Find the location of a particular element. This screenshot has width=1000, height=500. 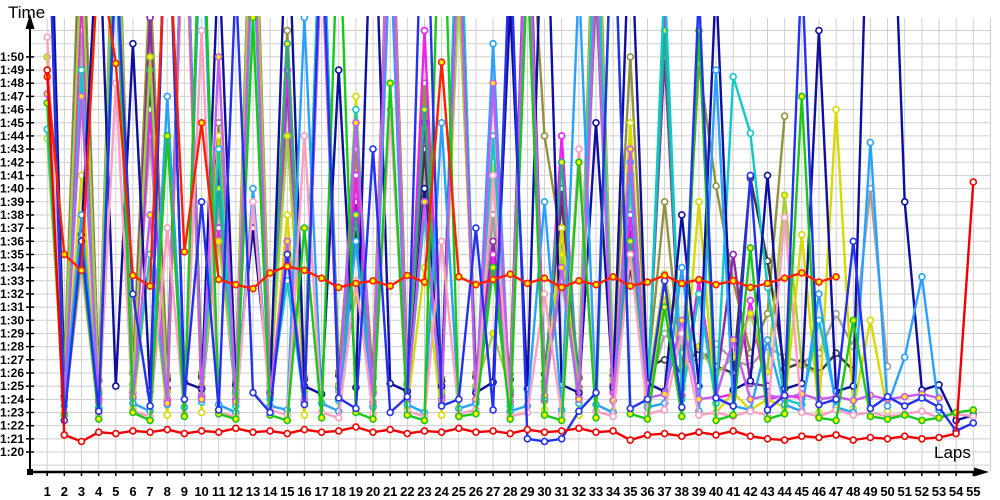

x-tick-label: 30 is located at coordinates (544, 491).